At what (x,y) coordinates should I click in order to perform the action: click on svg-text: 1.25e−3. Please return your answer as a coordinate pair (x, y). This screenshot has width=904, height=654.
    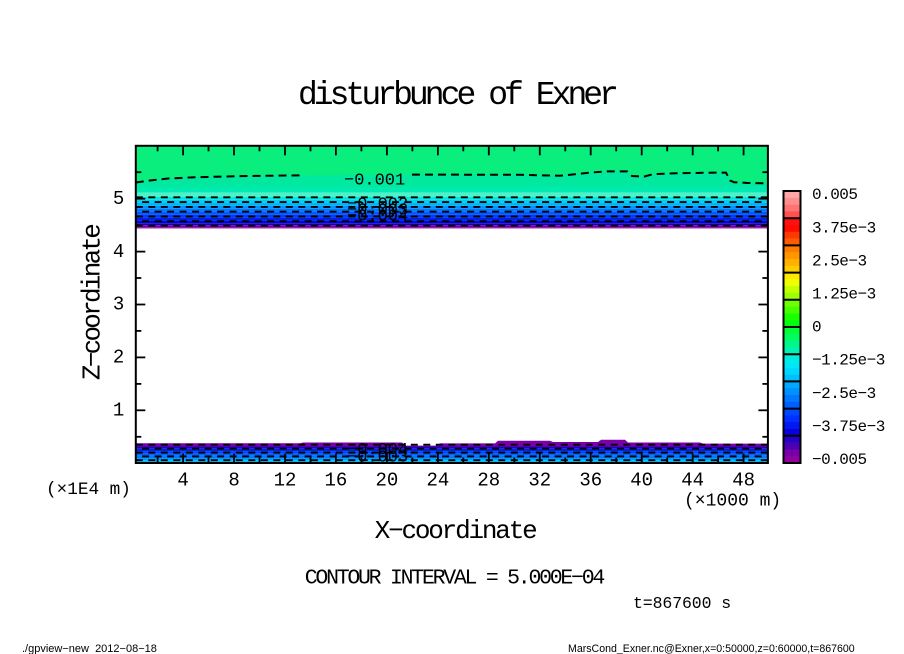
    Looking at the image, I should click on (844, 295).